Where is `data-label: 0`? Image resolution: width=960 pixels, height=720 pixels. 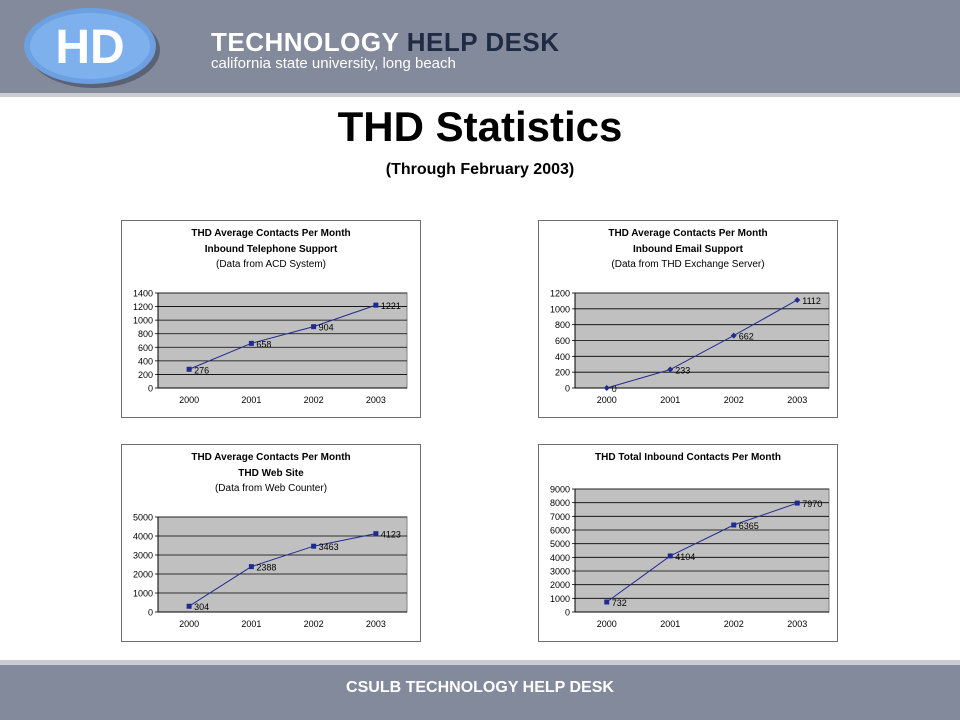 data-label: 0 is located at coordinates (614, 389).